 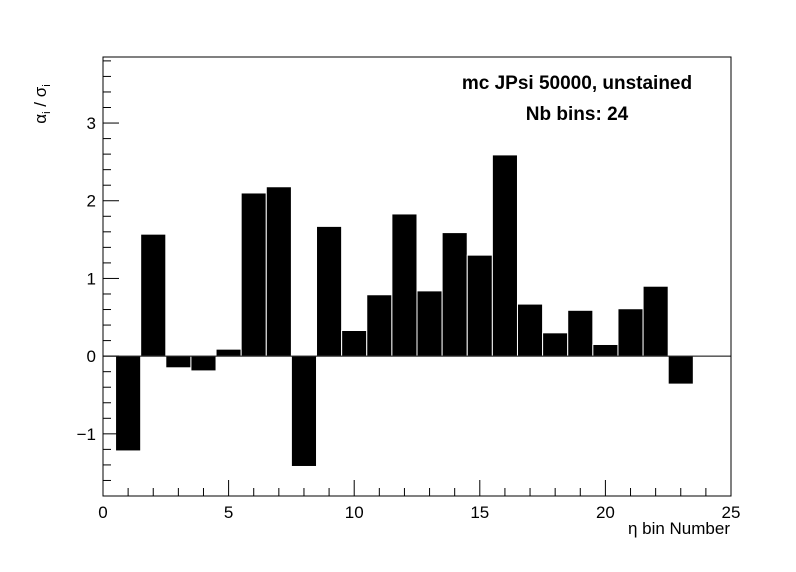 What do you see at coordinates (91, 201) in the screenshot?
I see `y-tick-label-2: 2` at bounding box center [91, 201].